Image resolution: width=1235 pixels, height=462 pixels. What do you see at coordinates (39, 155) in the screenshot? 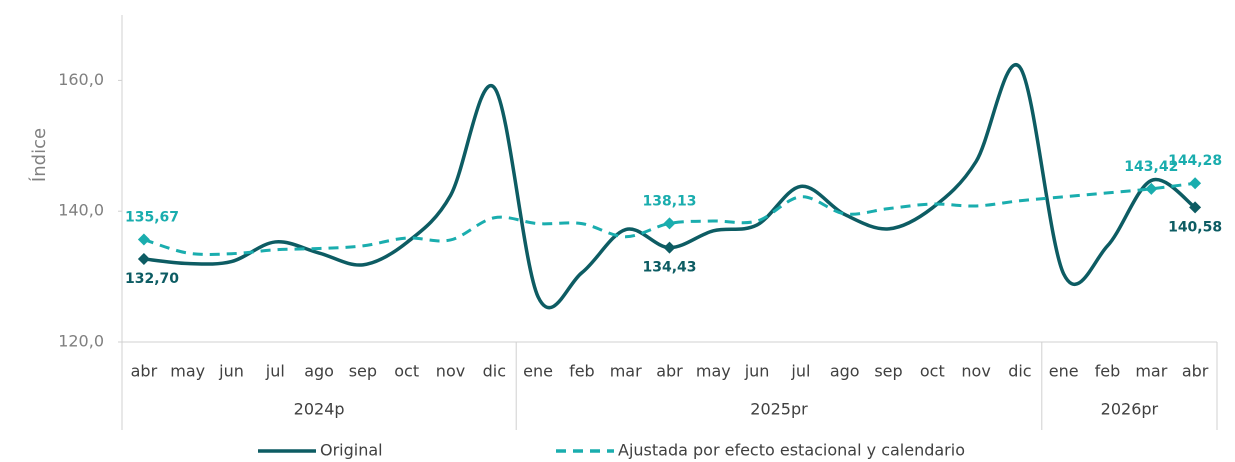
I see `y-axis-label: Índice` at bounding box center [39, 155].